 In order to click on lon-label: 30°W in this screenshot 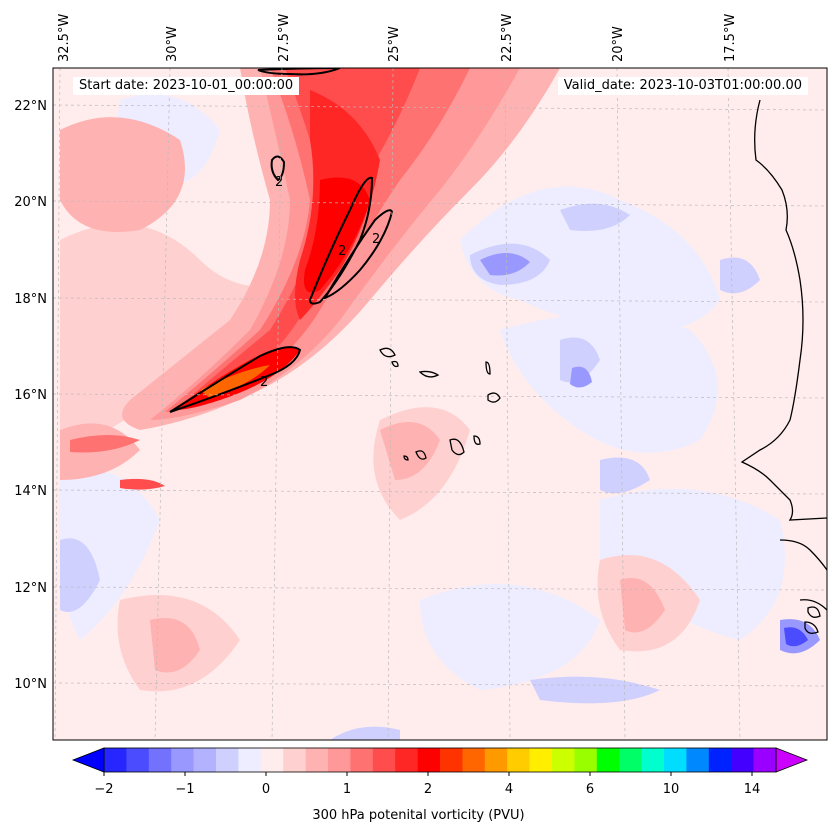, I will do `click(172, 44)`.